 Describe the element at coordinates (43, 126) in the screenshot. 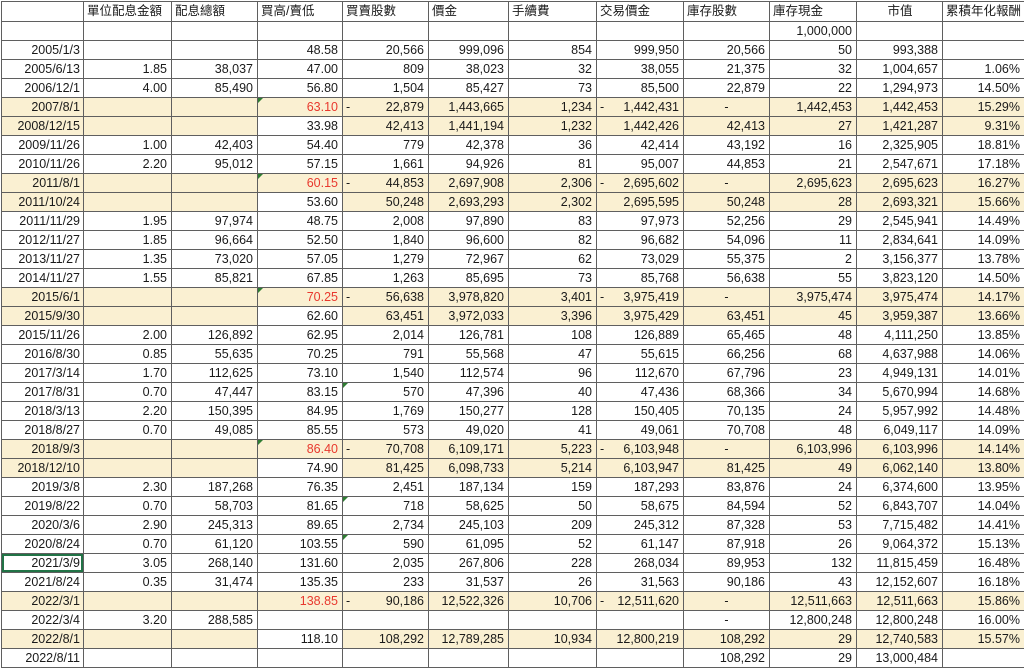

I see `cell-date: 2008/12/15` at that location.